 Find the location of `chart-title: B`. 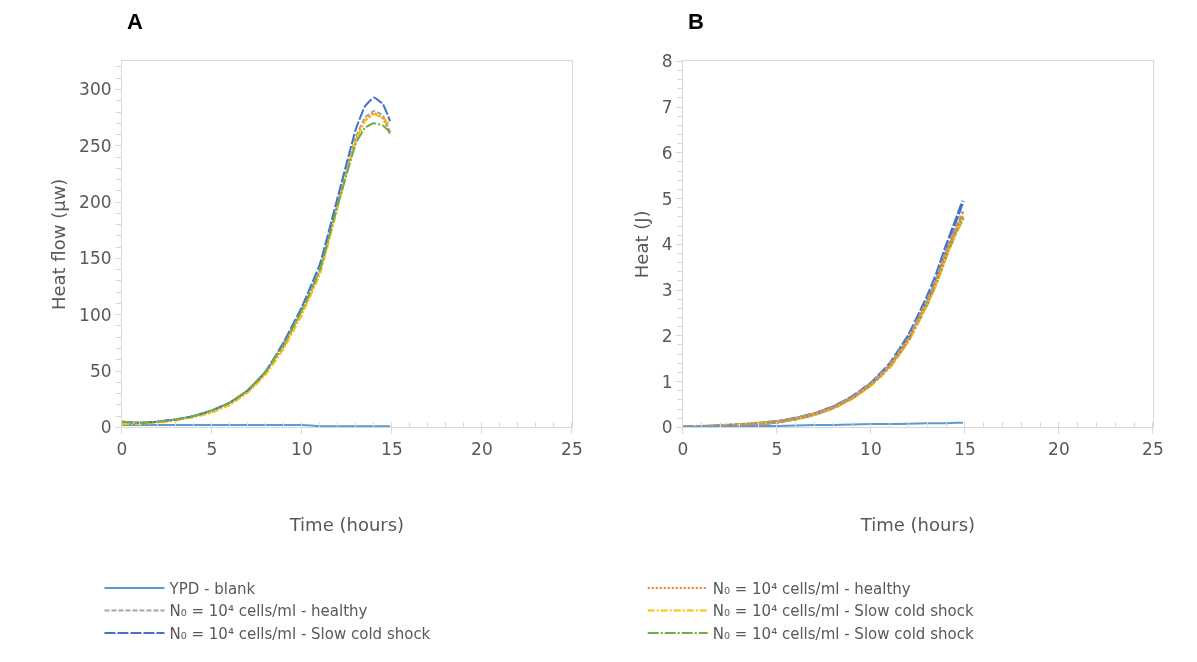

chart-title: B is located at coordinates (696, 21).